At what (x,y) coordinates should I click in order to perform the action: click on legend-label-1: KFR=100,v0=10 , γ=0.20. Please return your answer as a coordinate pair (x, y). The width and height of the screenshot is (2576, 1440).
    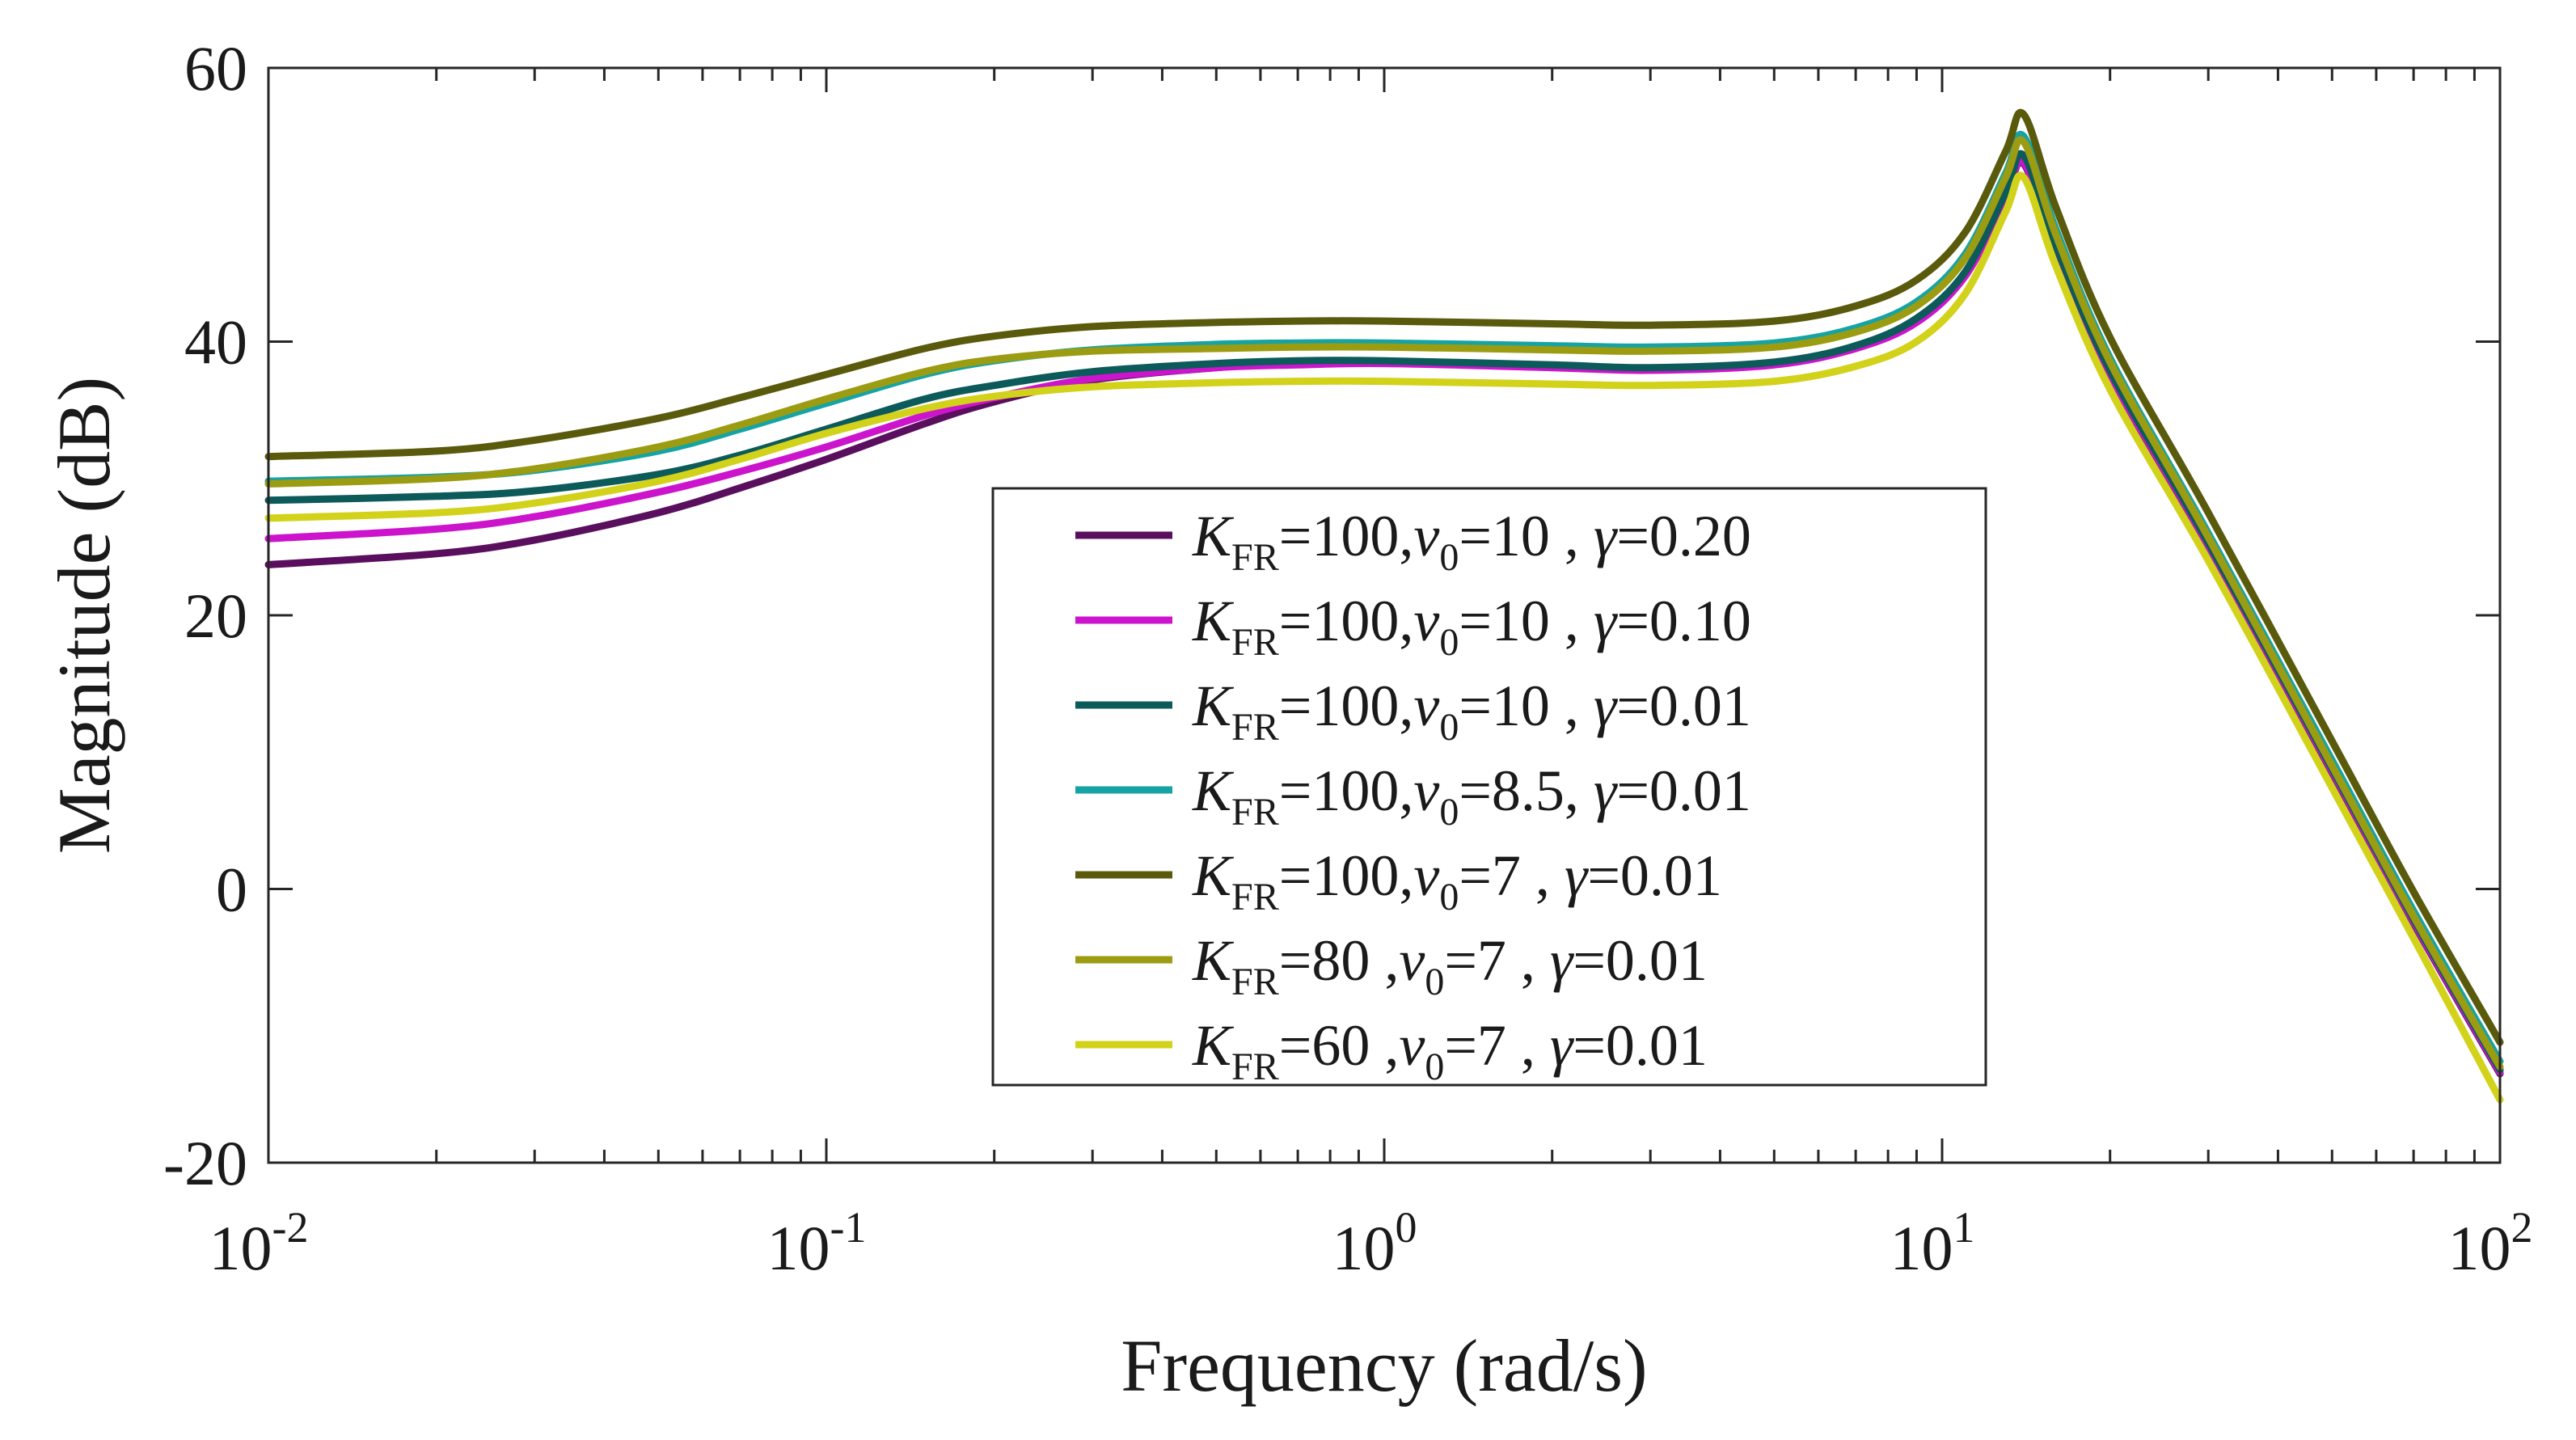
    Looking at the image, I should click on (1471, 541).